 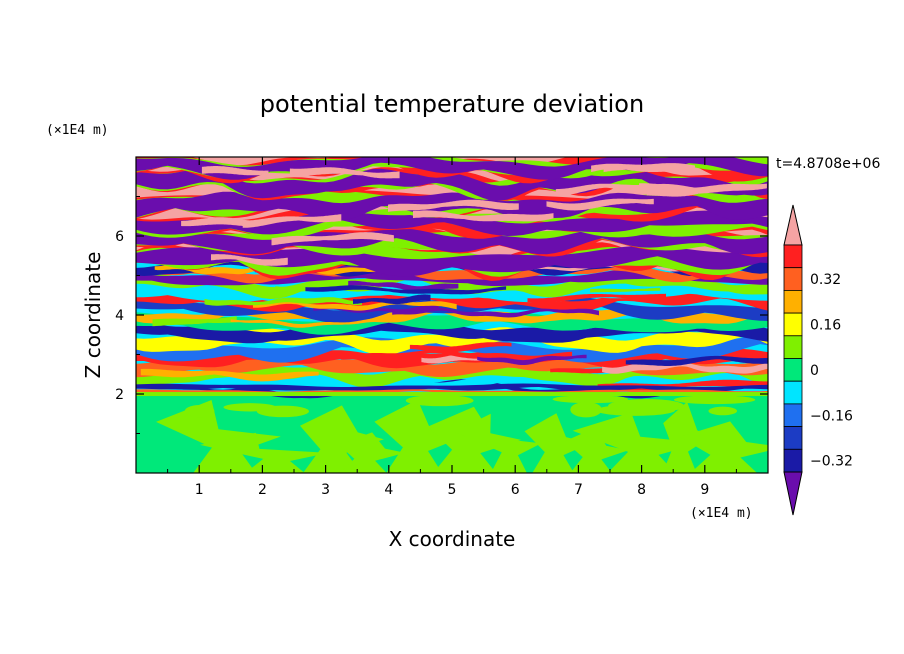 I want to click on x-tick-label: 8, so click(x=641, y=490).